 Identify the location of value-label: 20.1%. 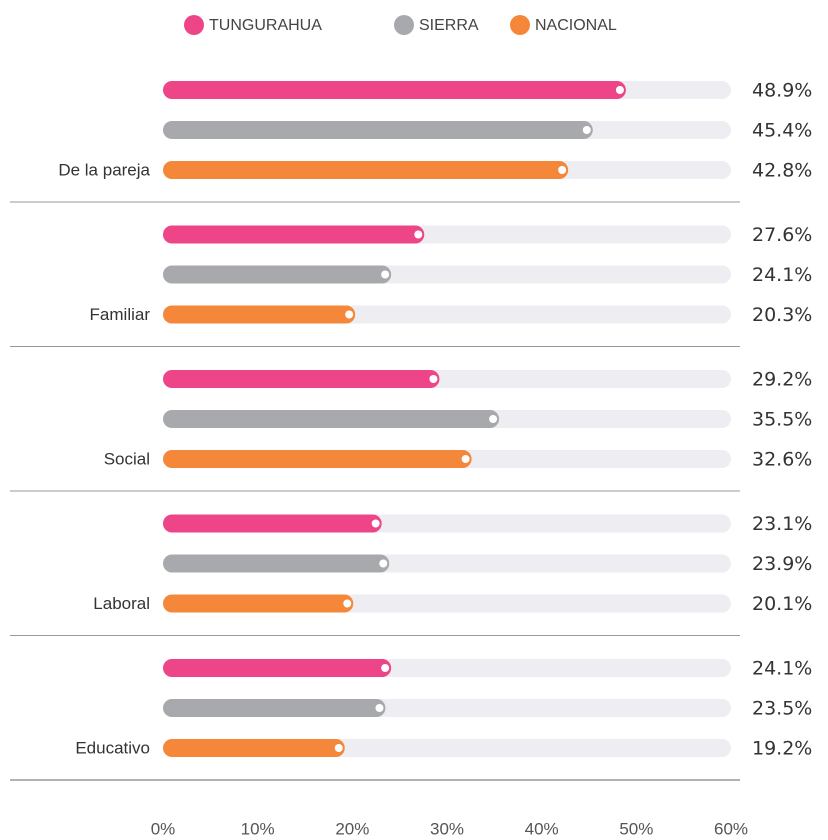
(782, 604).